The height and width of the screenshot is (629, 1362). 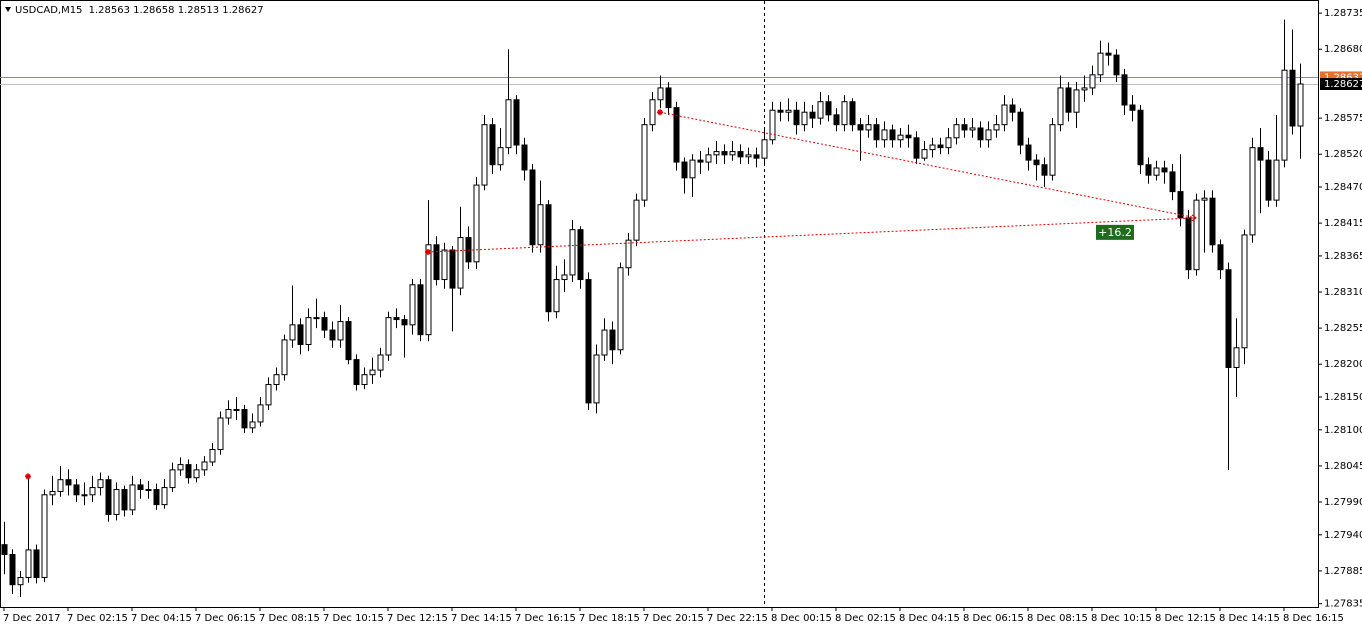 What do you see at coordinates (1343, 535) in the screenshot?
I see `y-tick-label: 1.27940` at bounding box center [1343, 535].